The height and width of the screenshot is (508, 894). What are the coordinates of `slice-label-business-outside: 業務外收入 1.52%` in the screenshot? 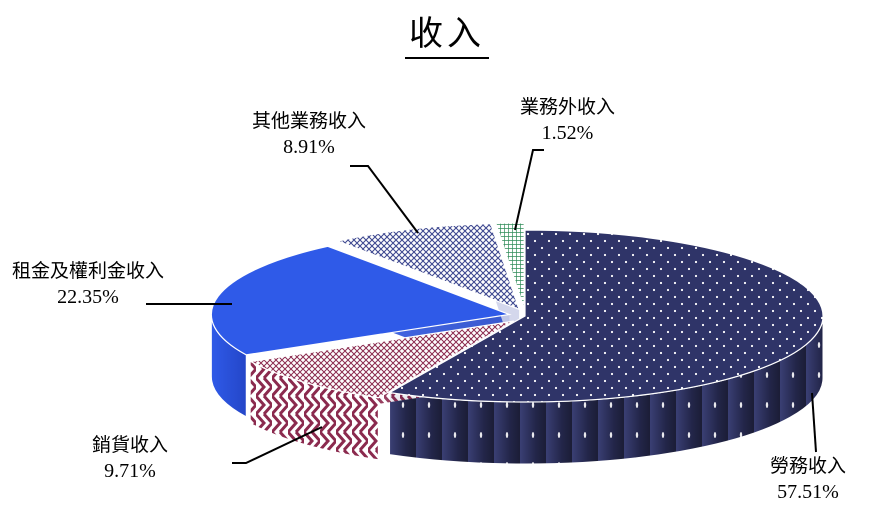 It's located at (567, 120).